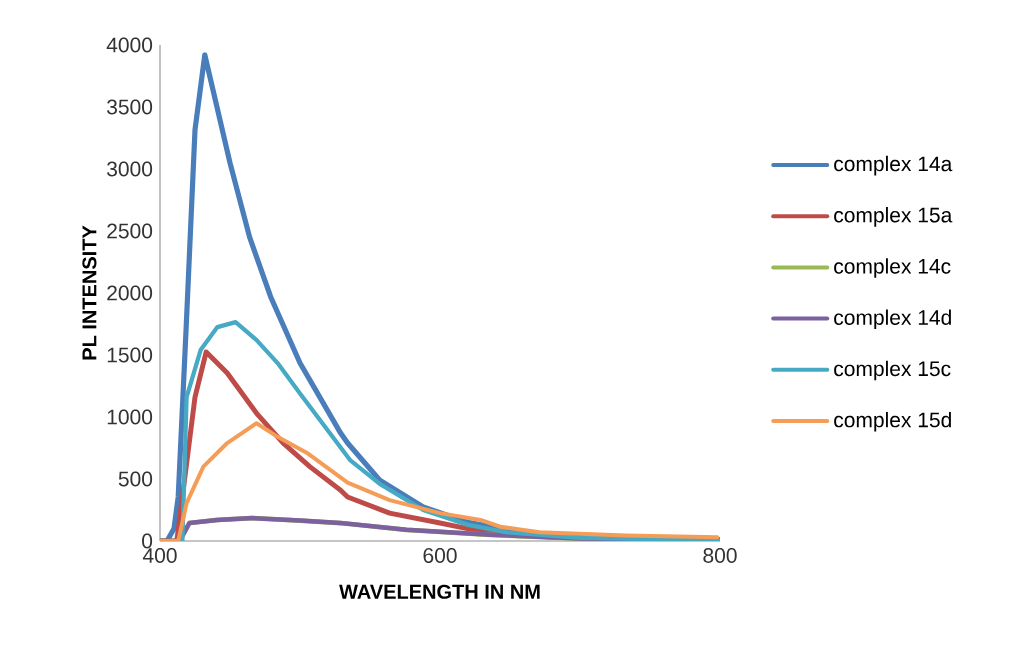  I want to click on y-tick-label: 4000, so click(129, 45).